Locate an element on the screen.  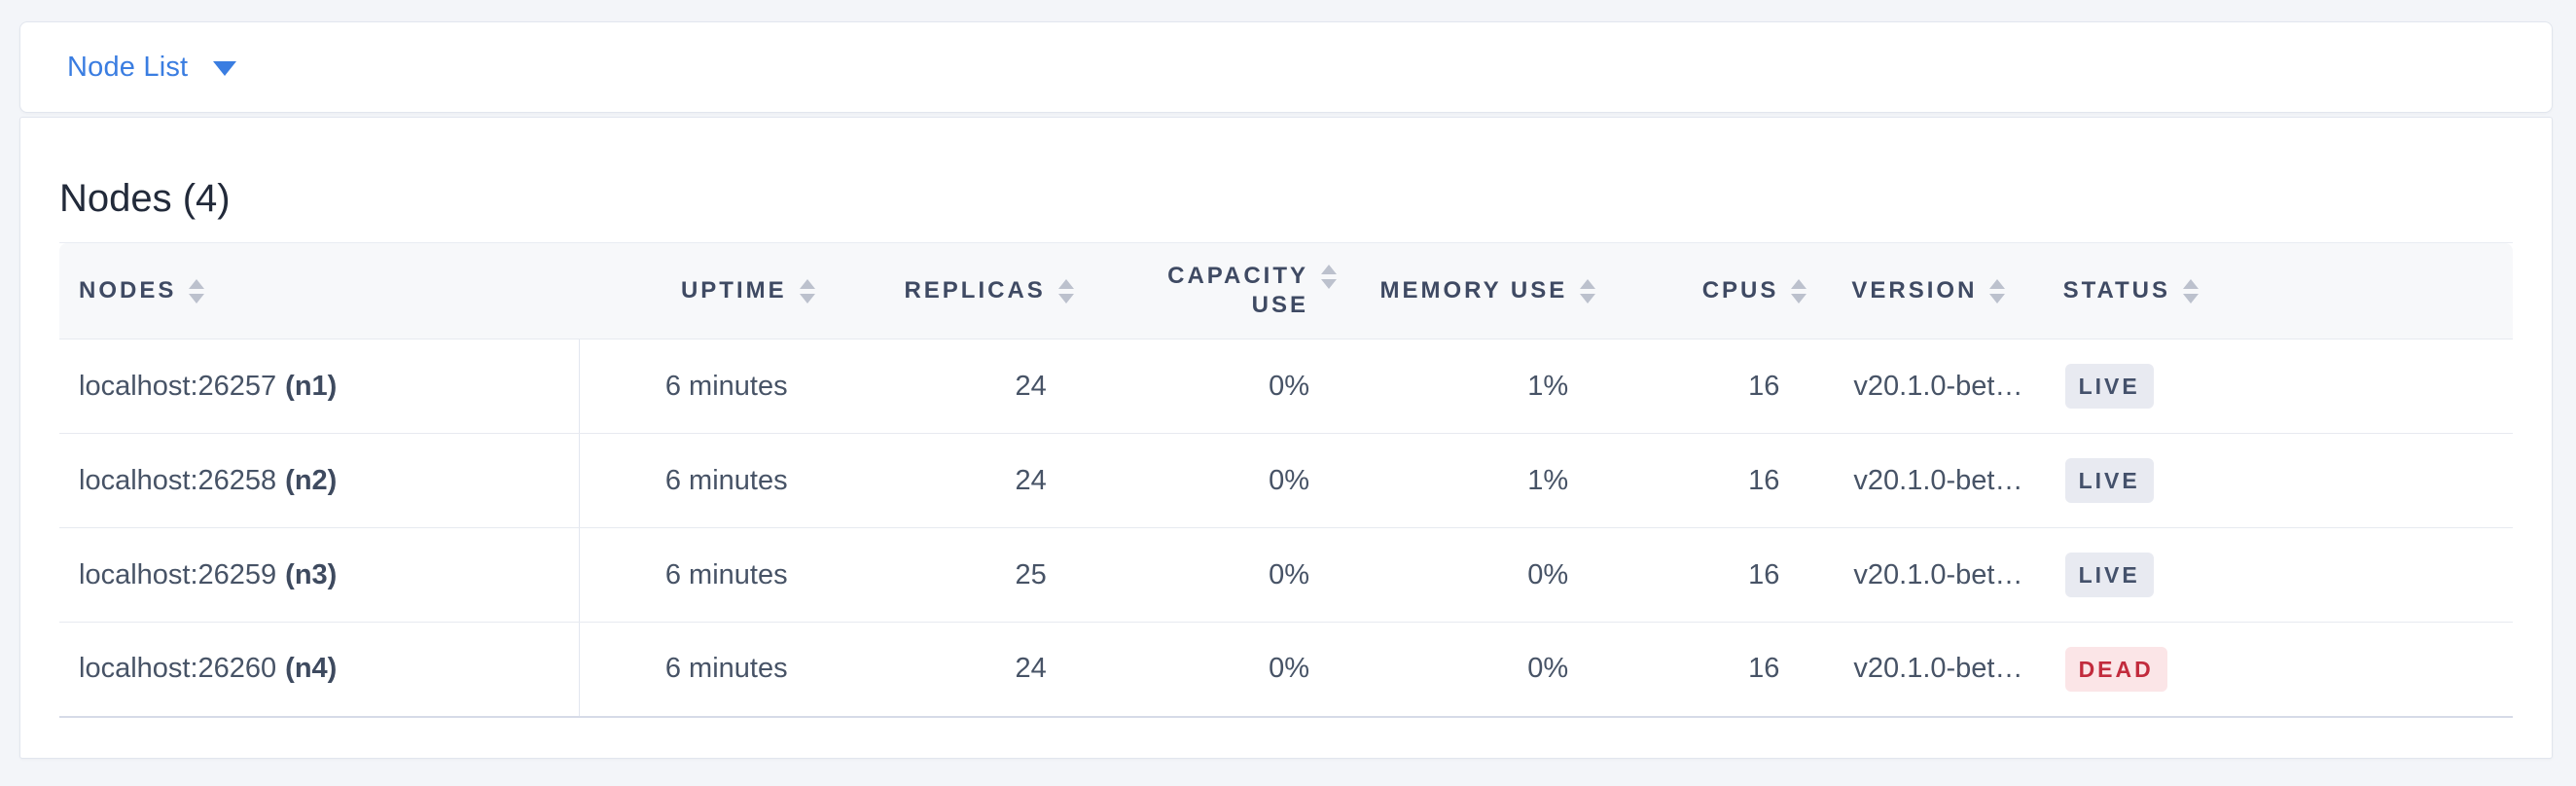
node-list-dropdown: Node List is located at coordinates (152, 67).